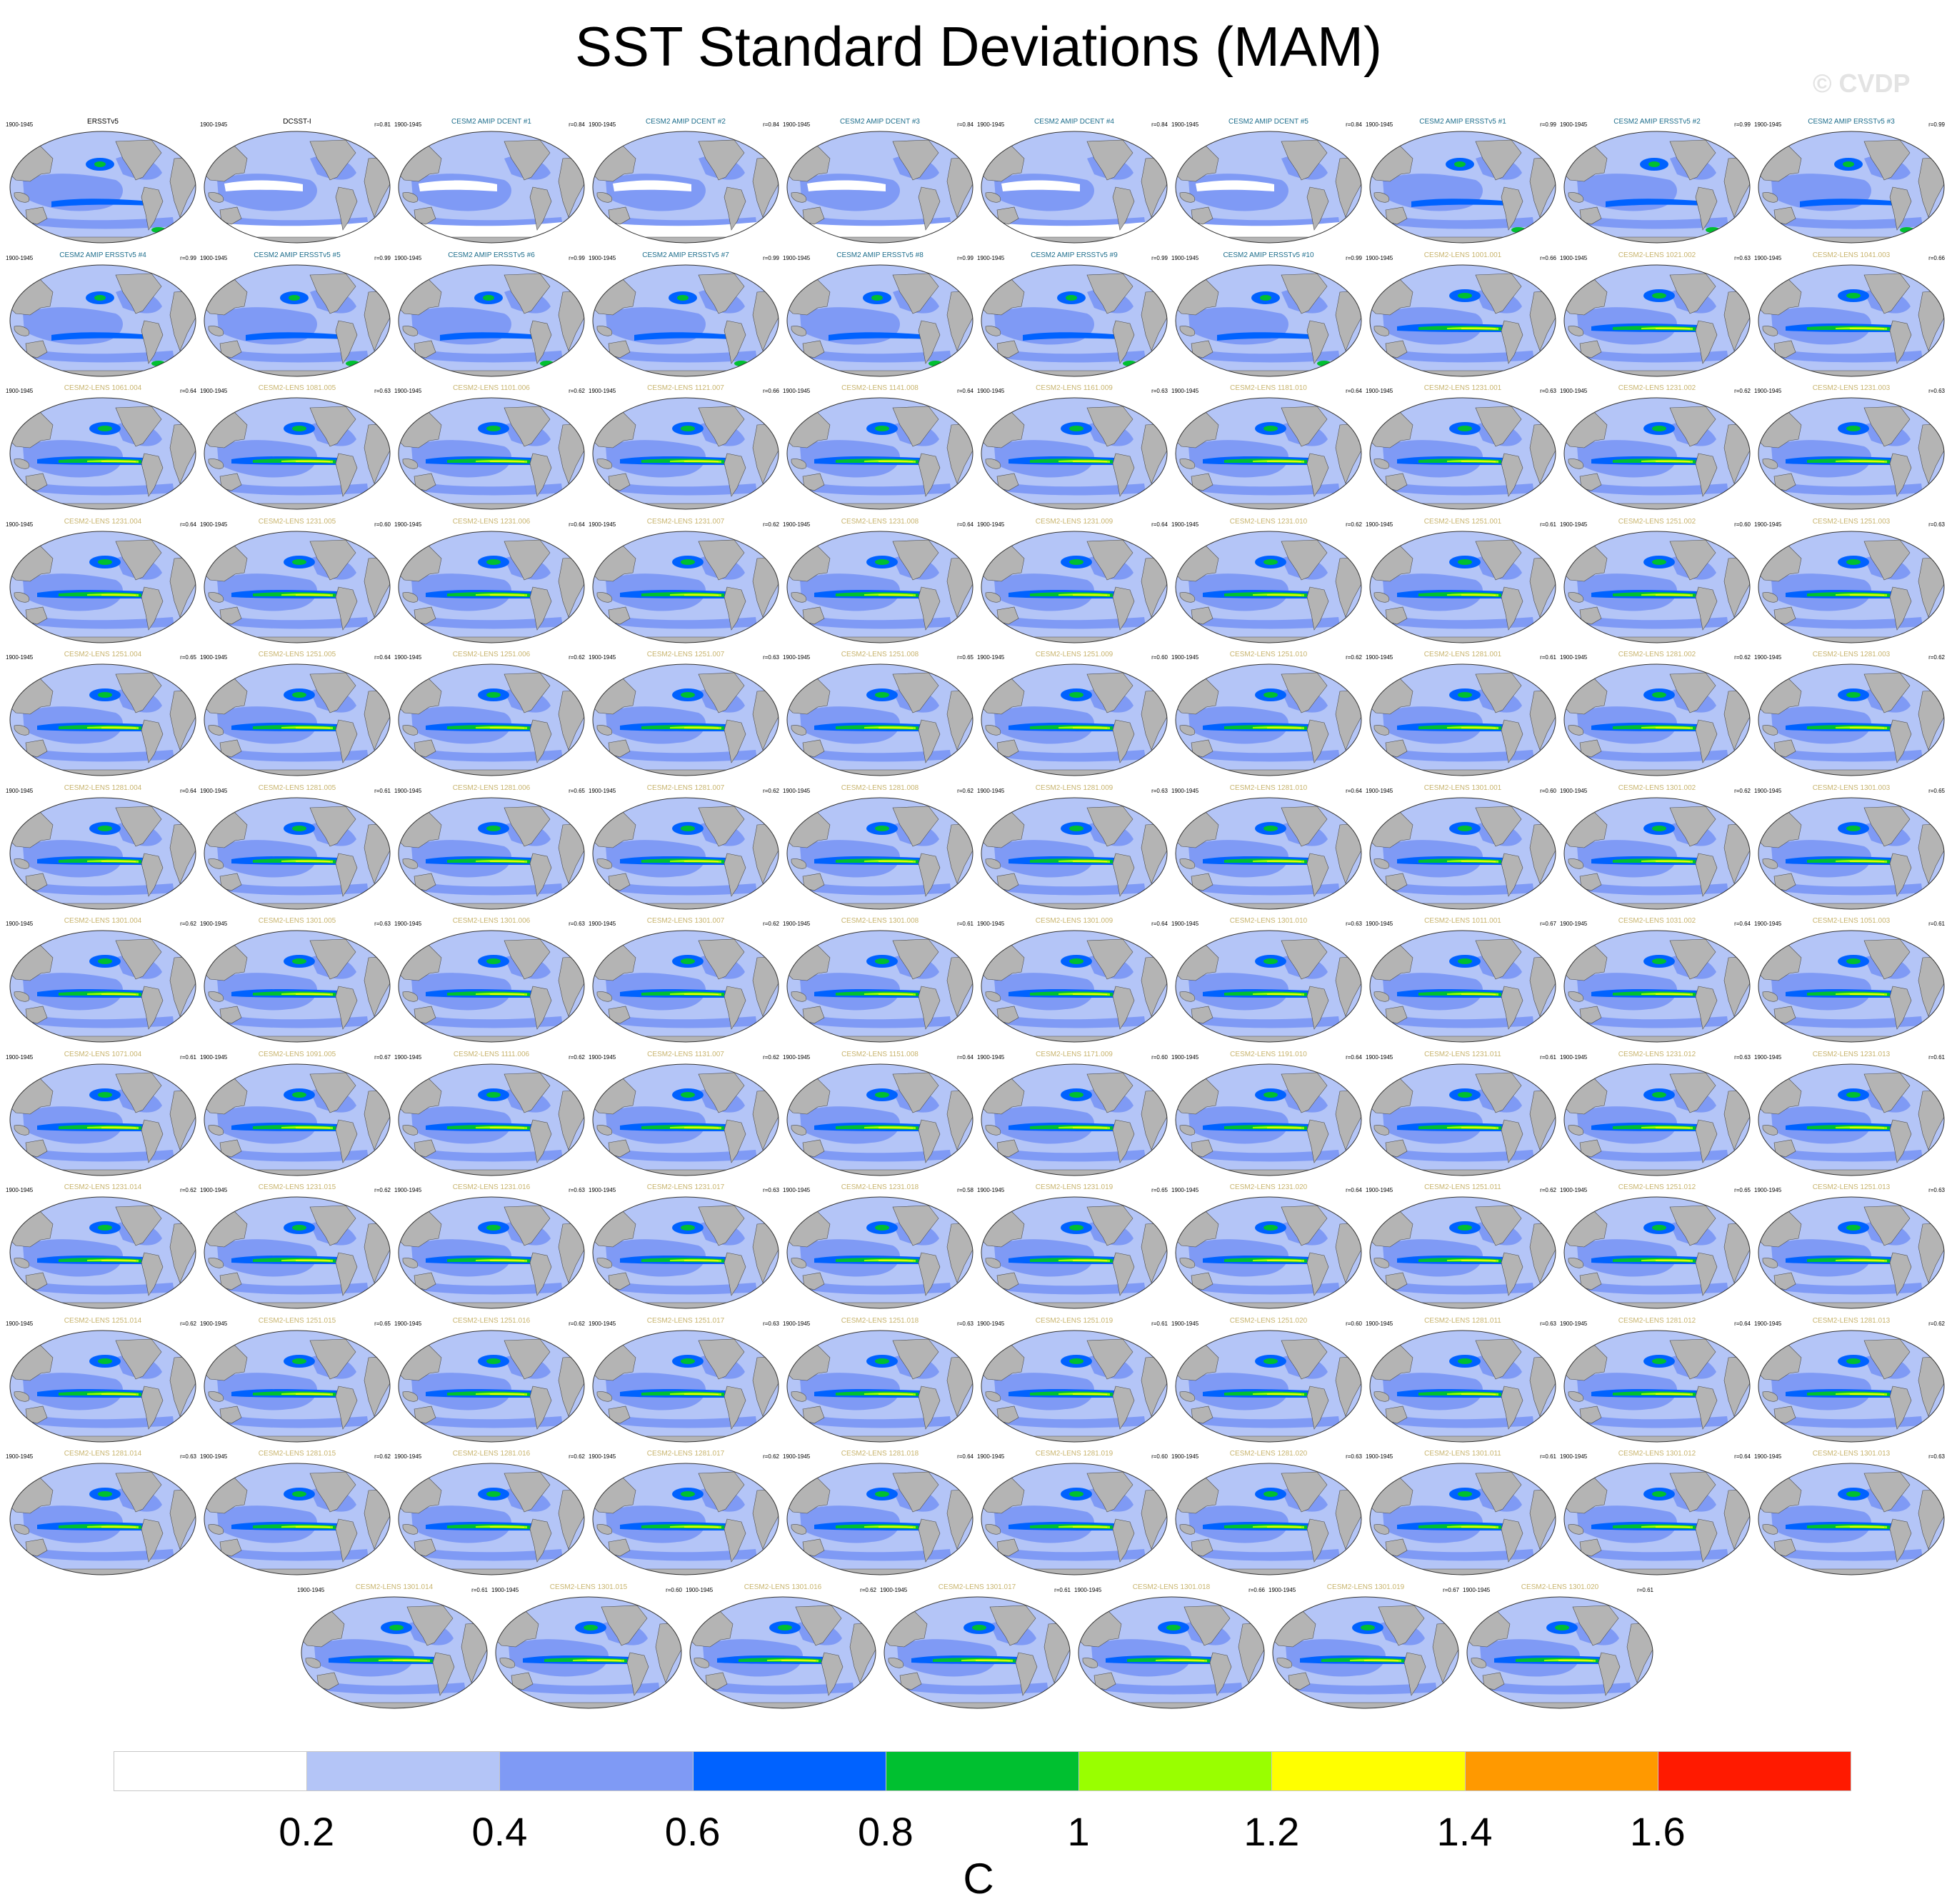  I want to click on panel-case-title: ERSSTv5, so click(103, 122).